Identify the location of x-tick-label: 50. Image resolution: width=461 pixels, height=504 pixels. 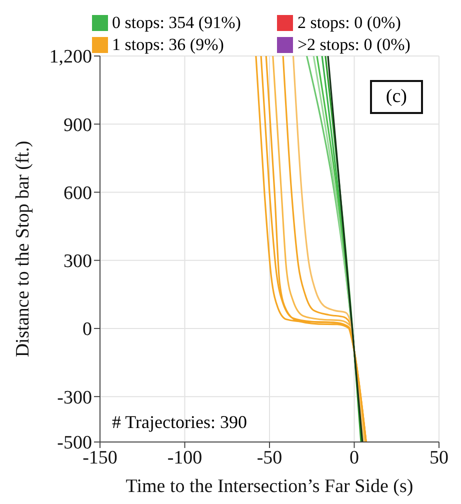
(439, 457).